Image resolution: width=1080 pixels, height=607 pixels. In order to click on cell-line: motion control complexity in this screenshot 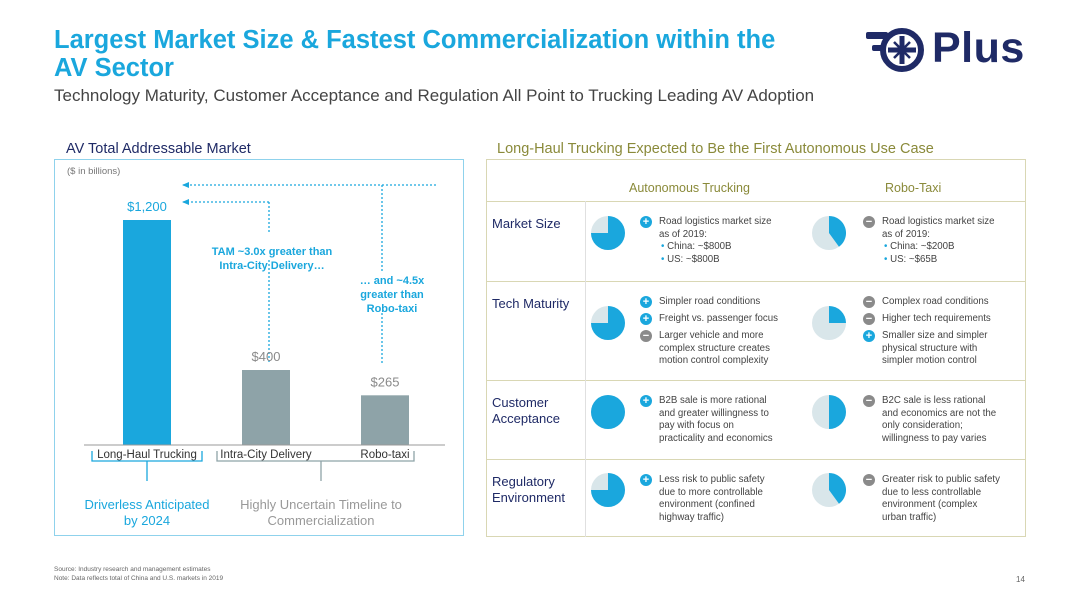, I will do `click(714, 361)`.